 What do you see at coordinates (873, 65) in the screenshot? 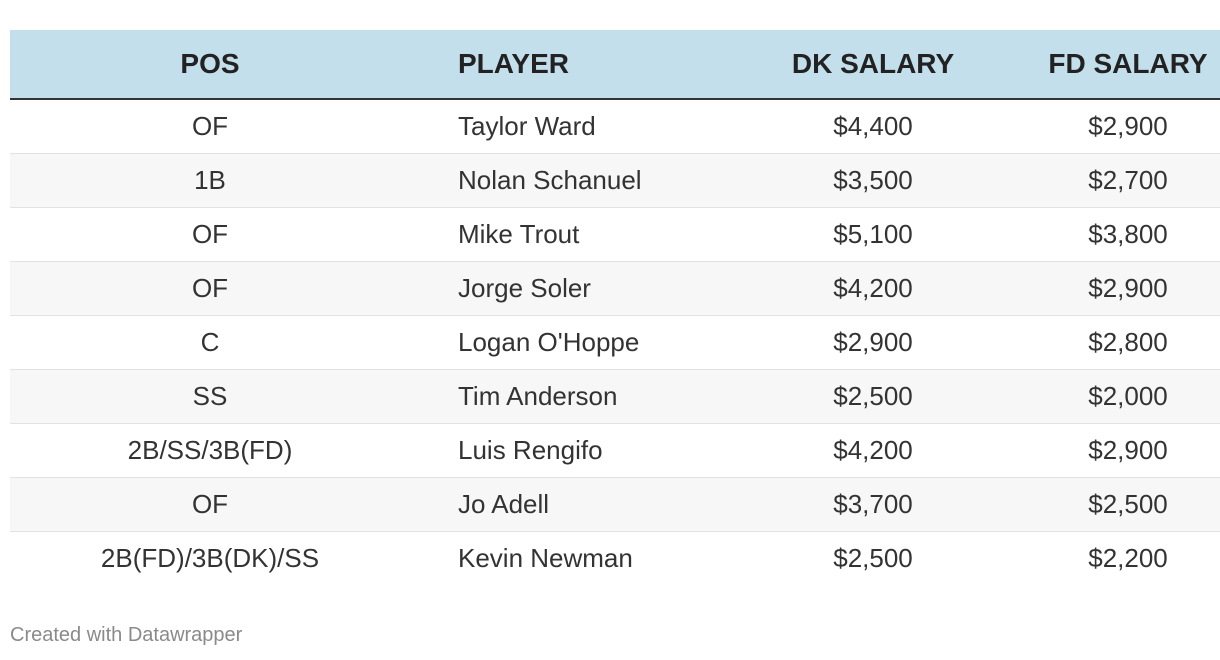
I see `header-dk-salary: DK SALARY` at bounding box center [873, 65].